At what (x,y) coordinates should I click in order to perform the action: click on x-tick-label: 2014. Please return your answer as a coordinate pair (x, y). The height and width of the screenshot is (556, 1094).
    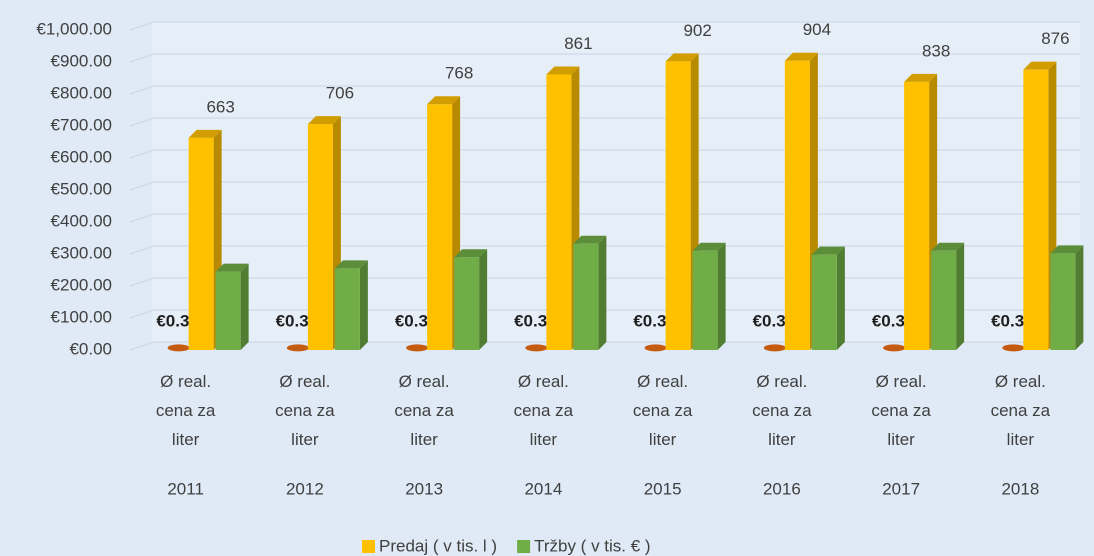
    Looking at the image, I should click on (543, 488).